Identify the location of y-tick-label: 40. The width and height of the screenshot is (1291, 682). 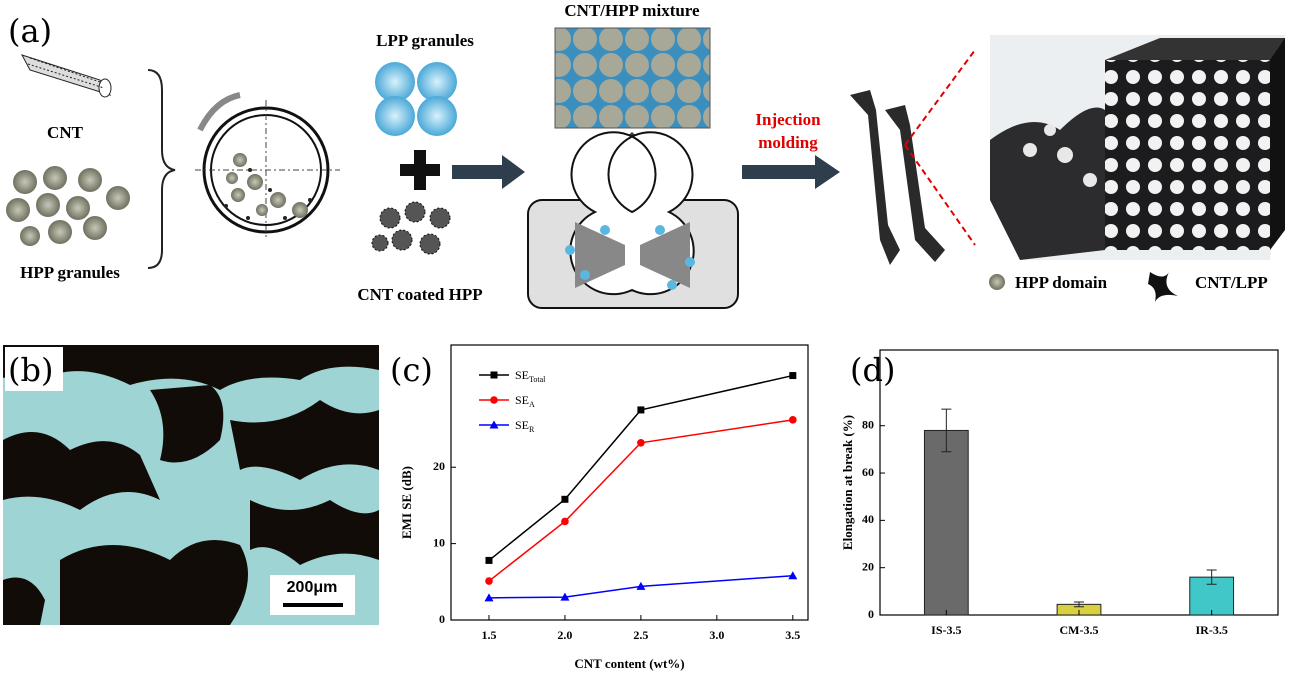
(868, 519).